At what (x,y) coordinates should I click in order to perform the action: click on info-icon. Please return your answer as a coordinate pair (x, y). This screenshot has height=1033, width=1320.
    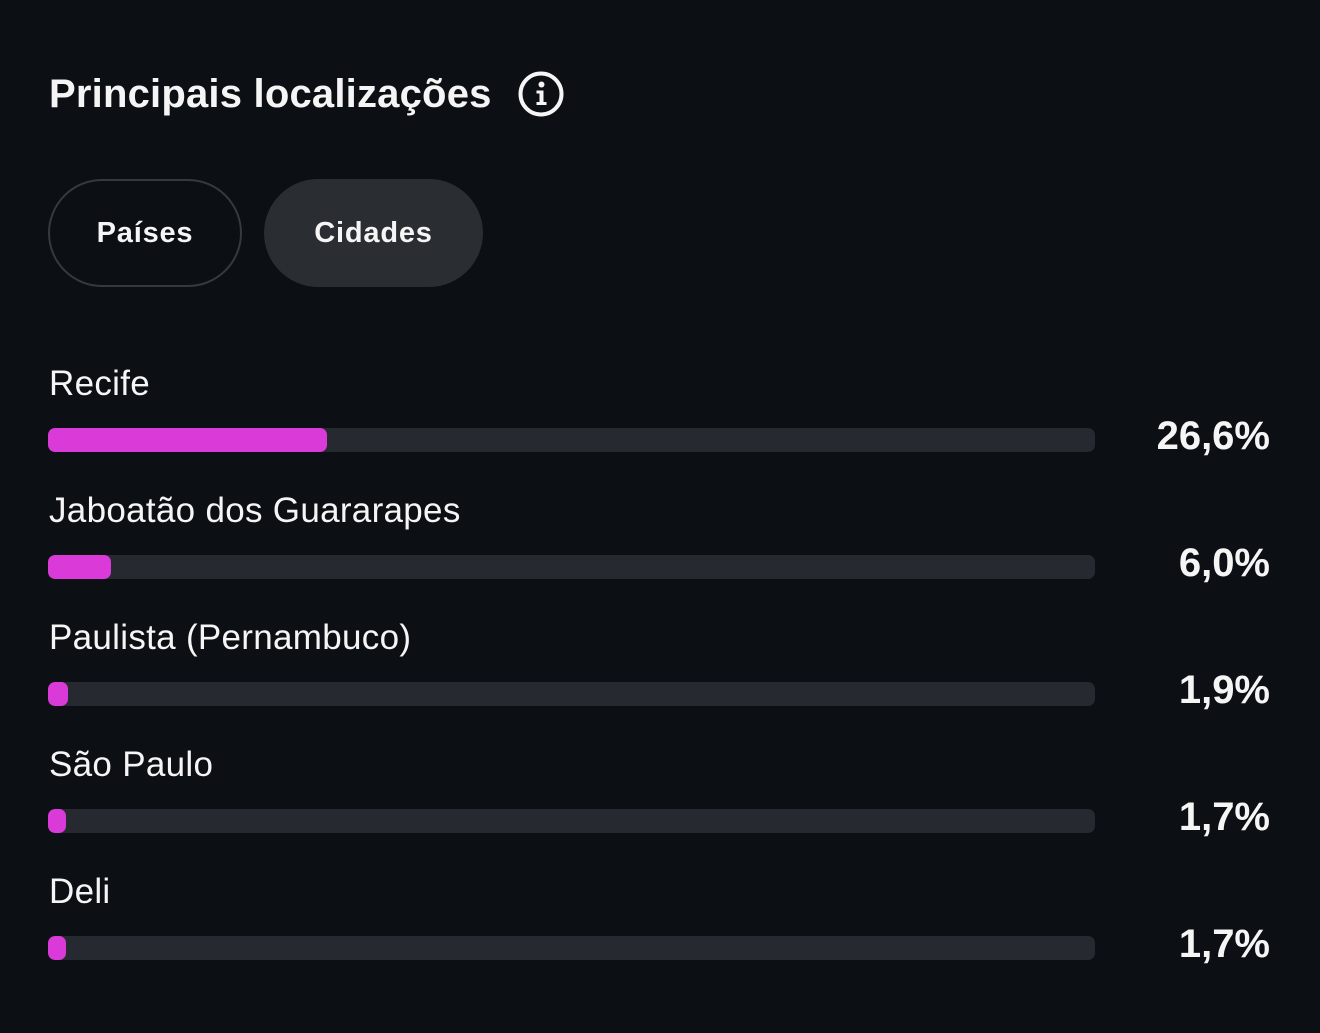
    Looking at the image, I should click on (541, 94).